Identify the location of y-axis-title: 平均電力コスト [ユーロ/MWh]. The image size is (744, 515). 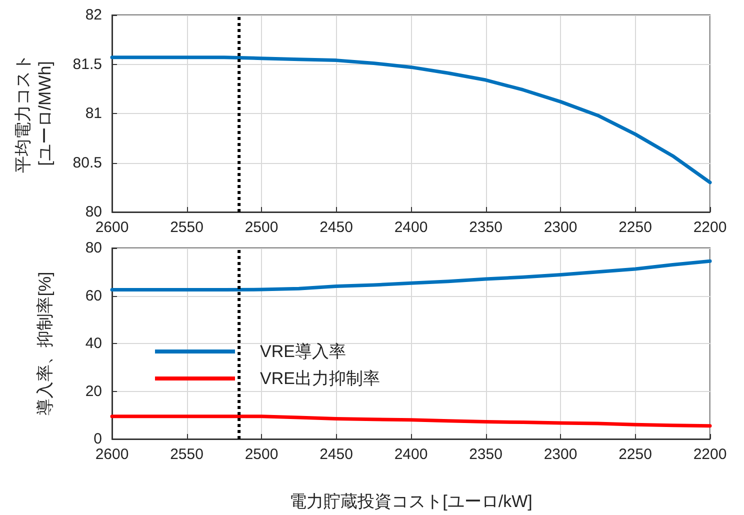
(34, 113).